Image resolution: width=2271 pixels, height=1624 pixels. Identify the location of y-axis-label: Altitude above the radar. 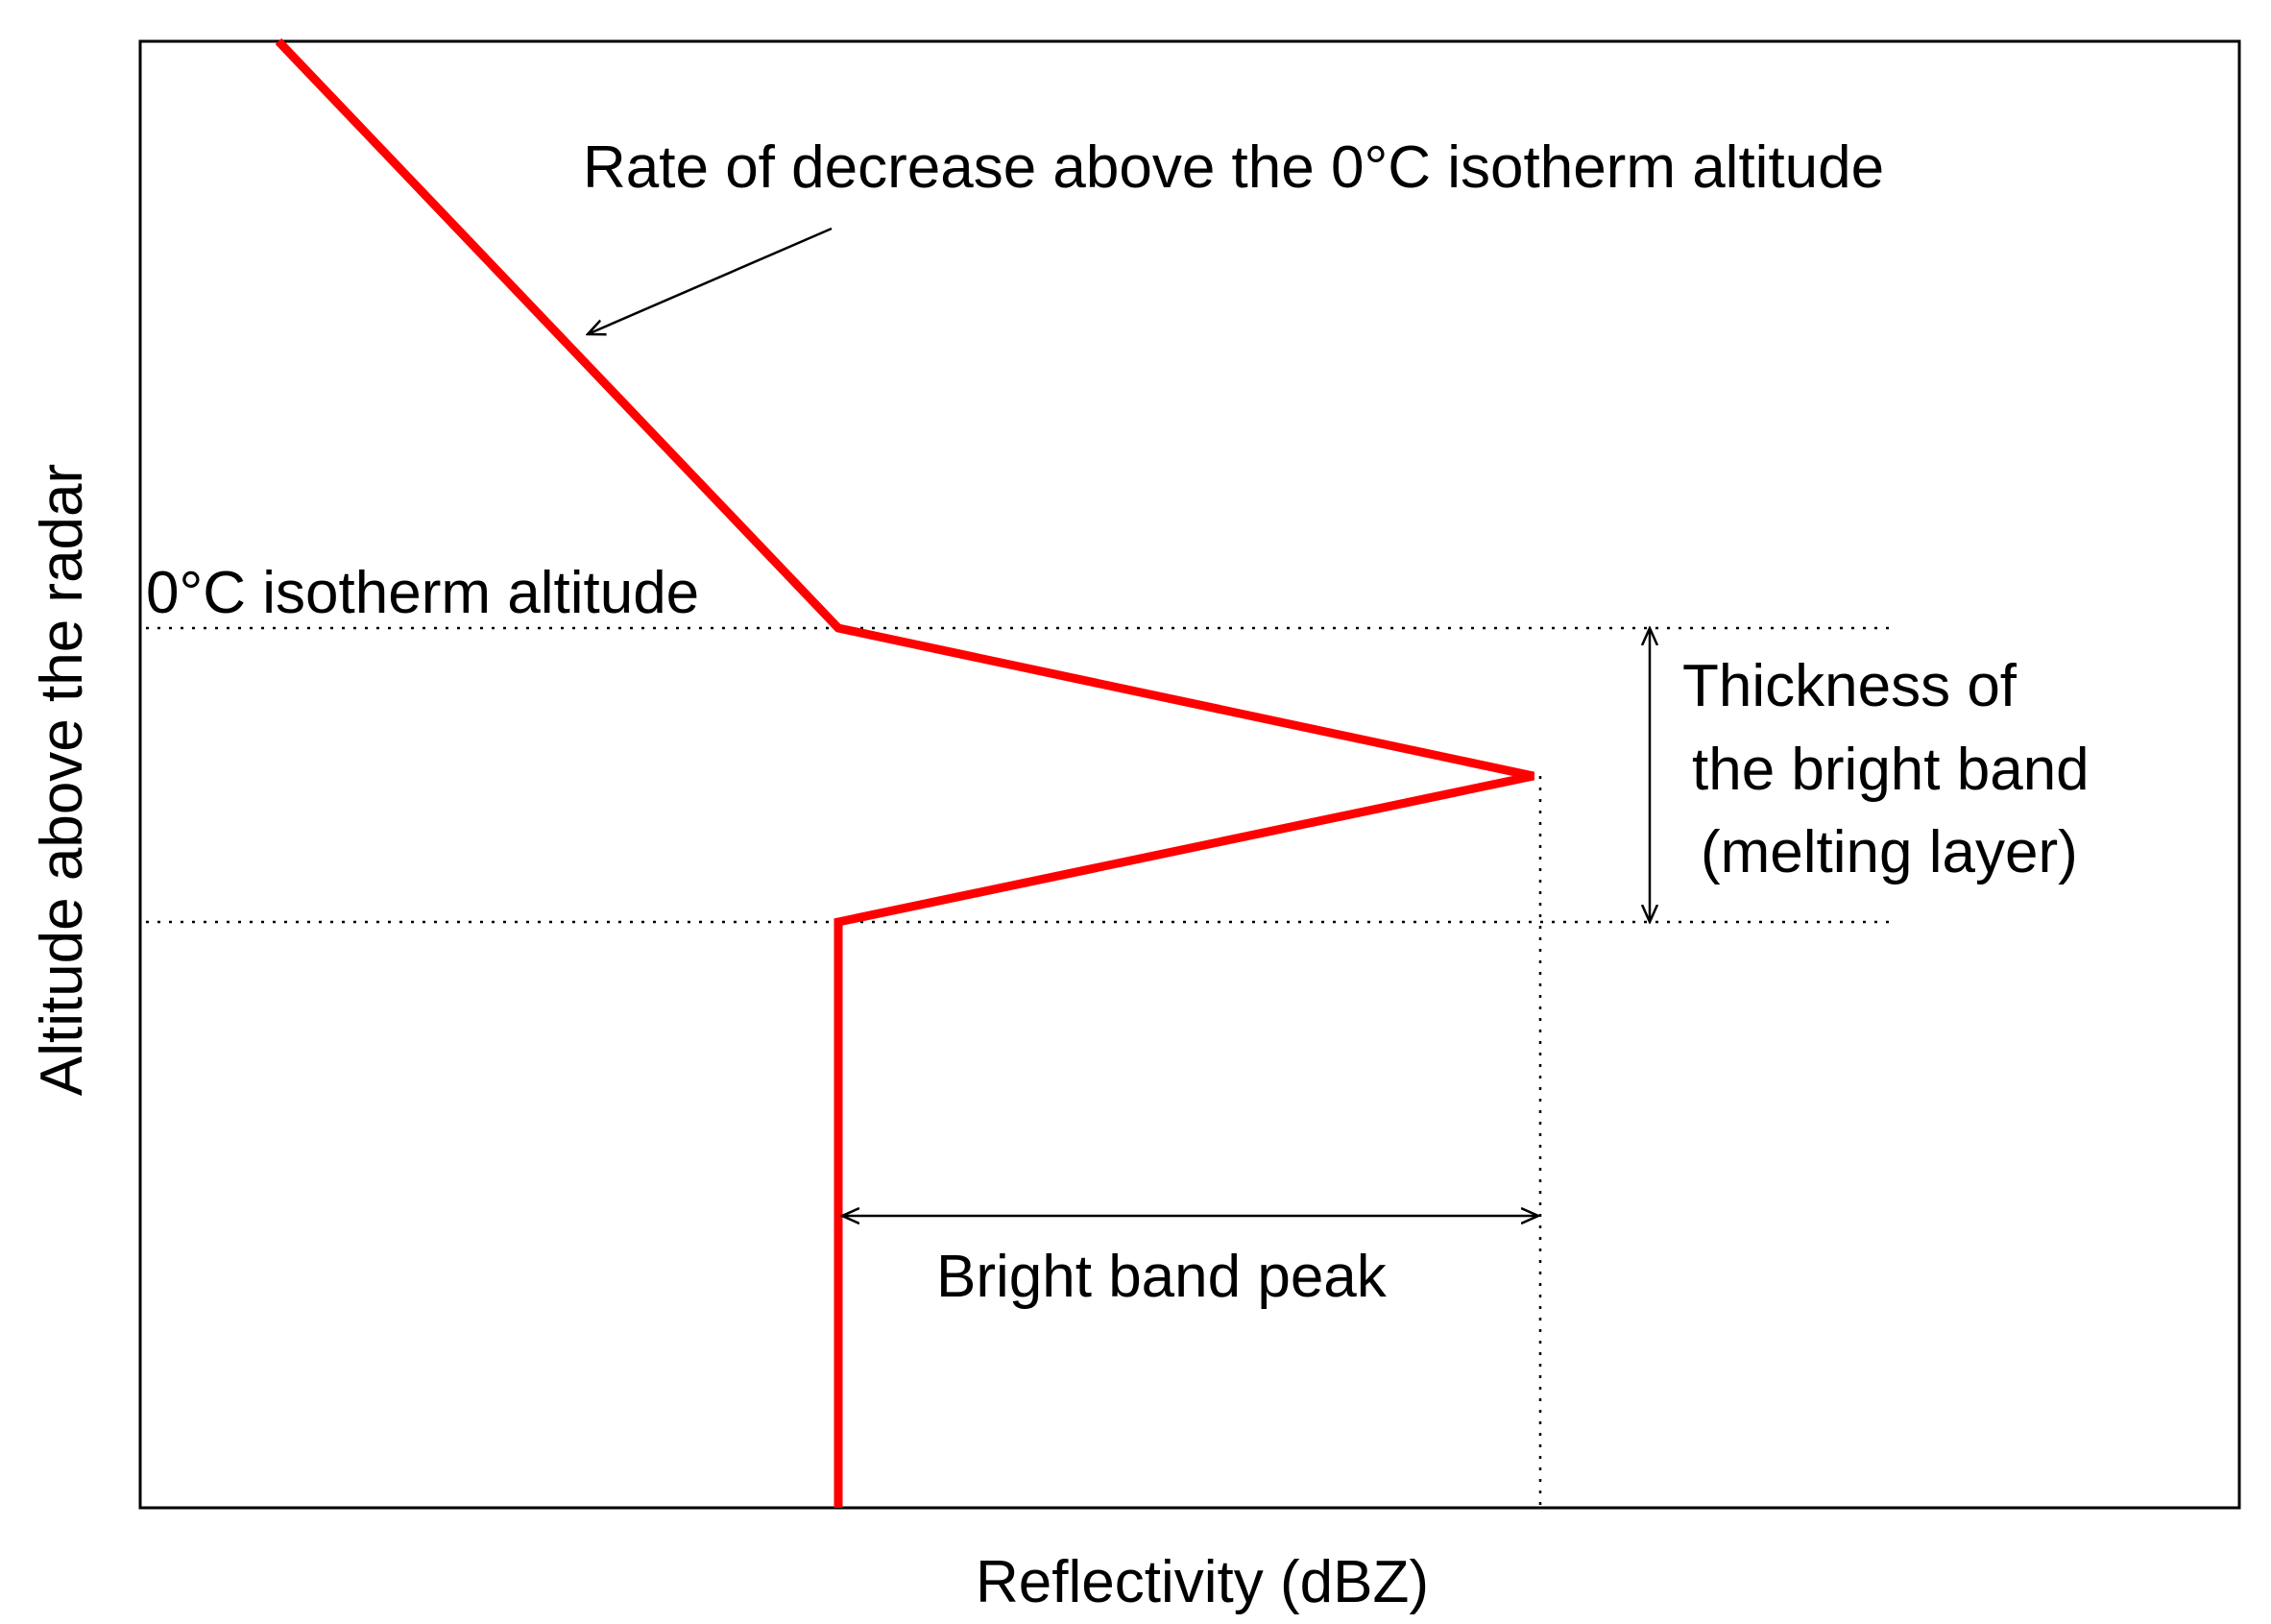
(62, 780).